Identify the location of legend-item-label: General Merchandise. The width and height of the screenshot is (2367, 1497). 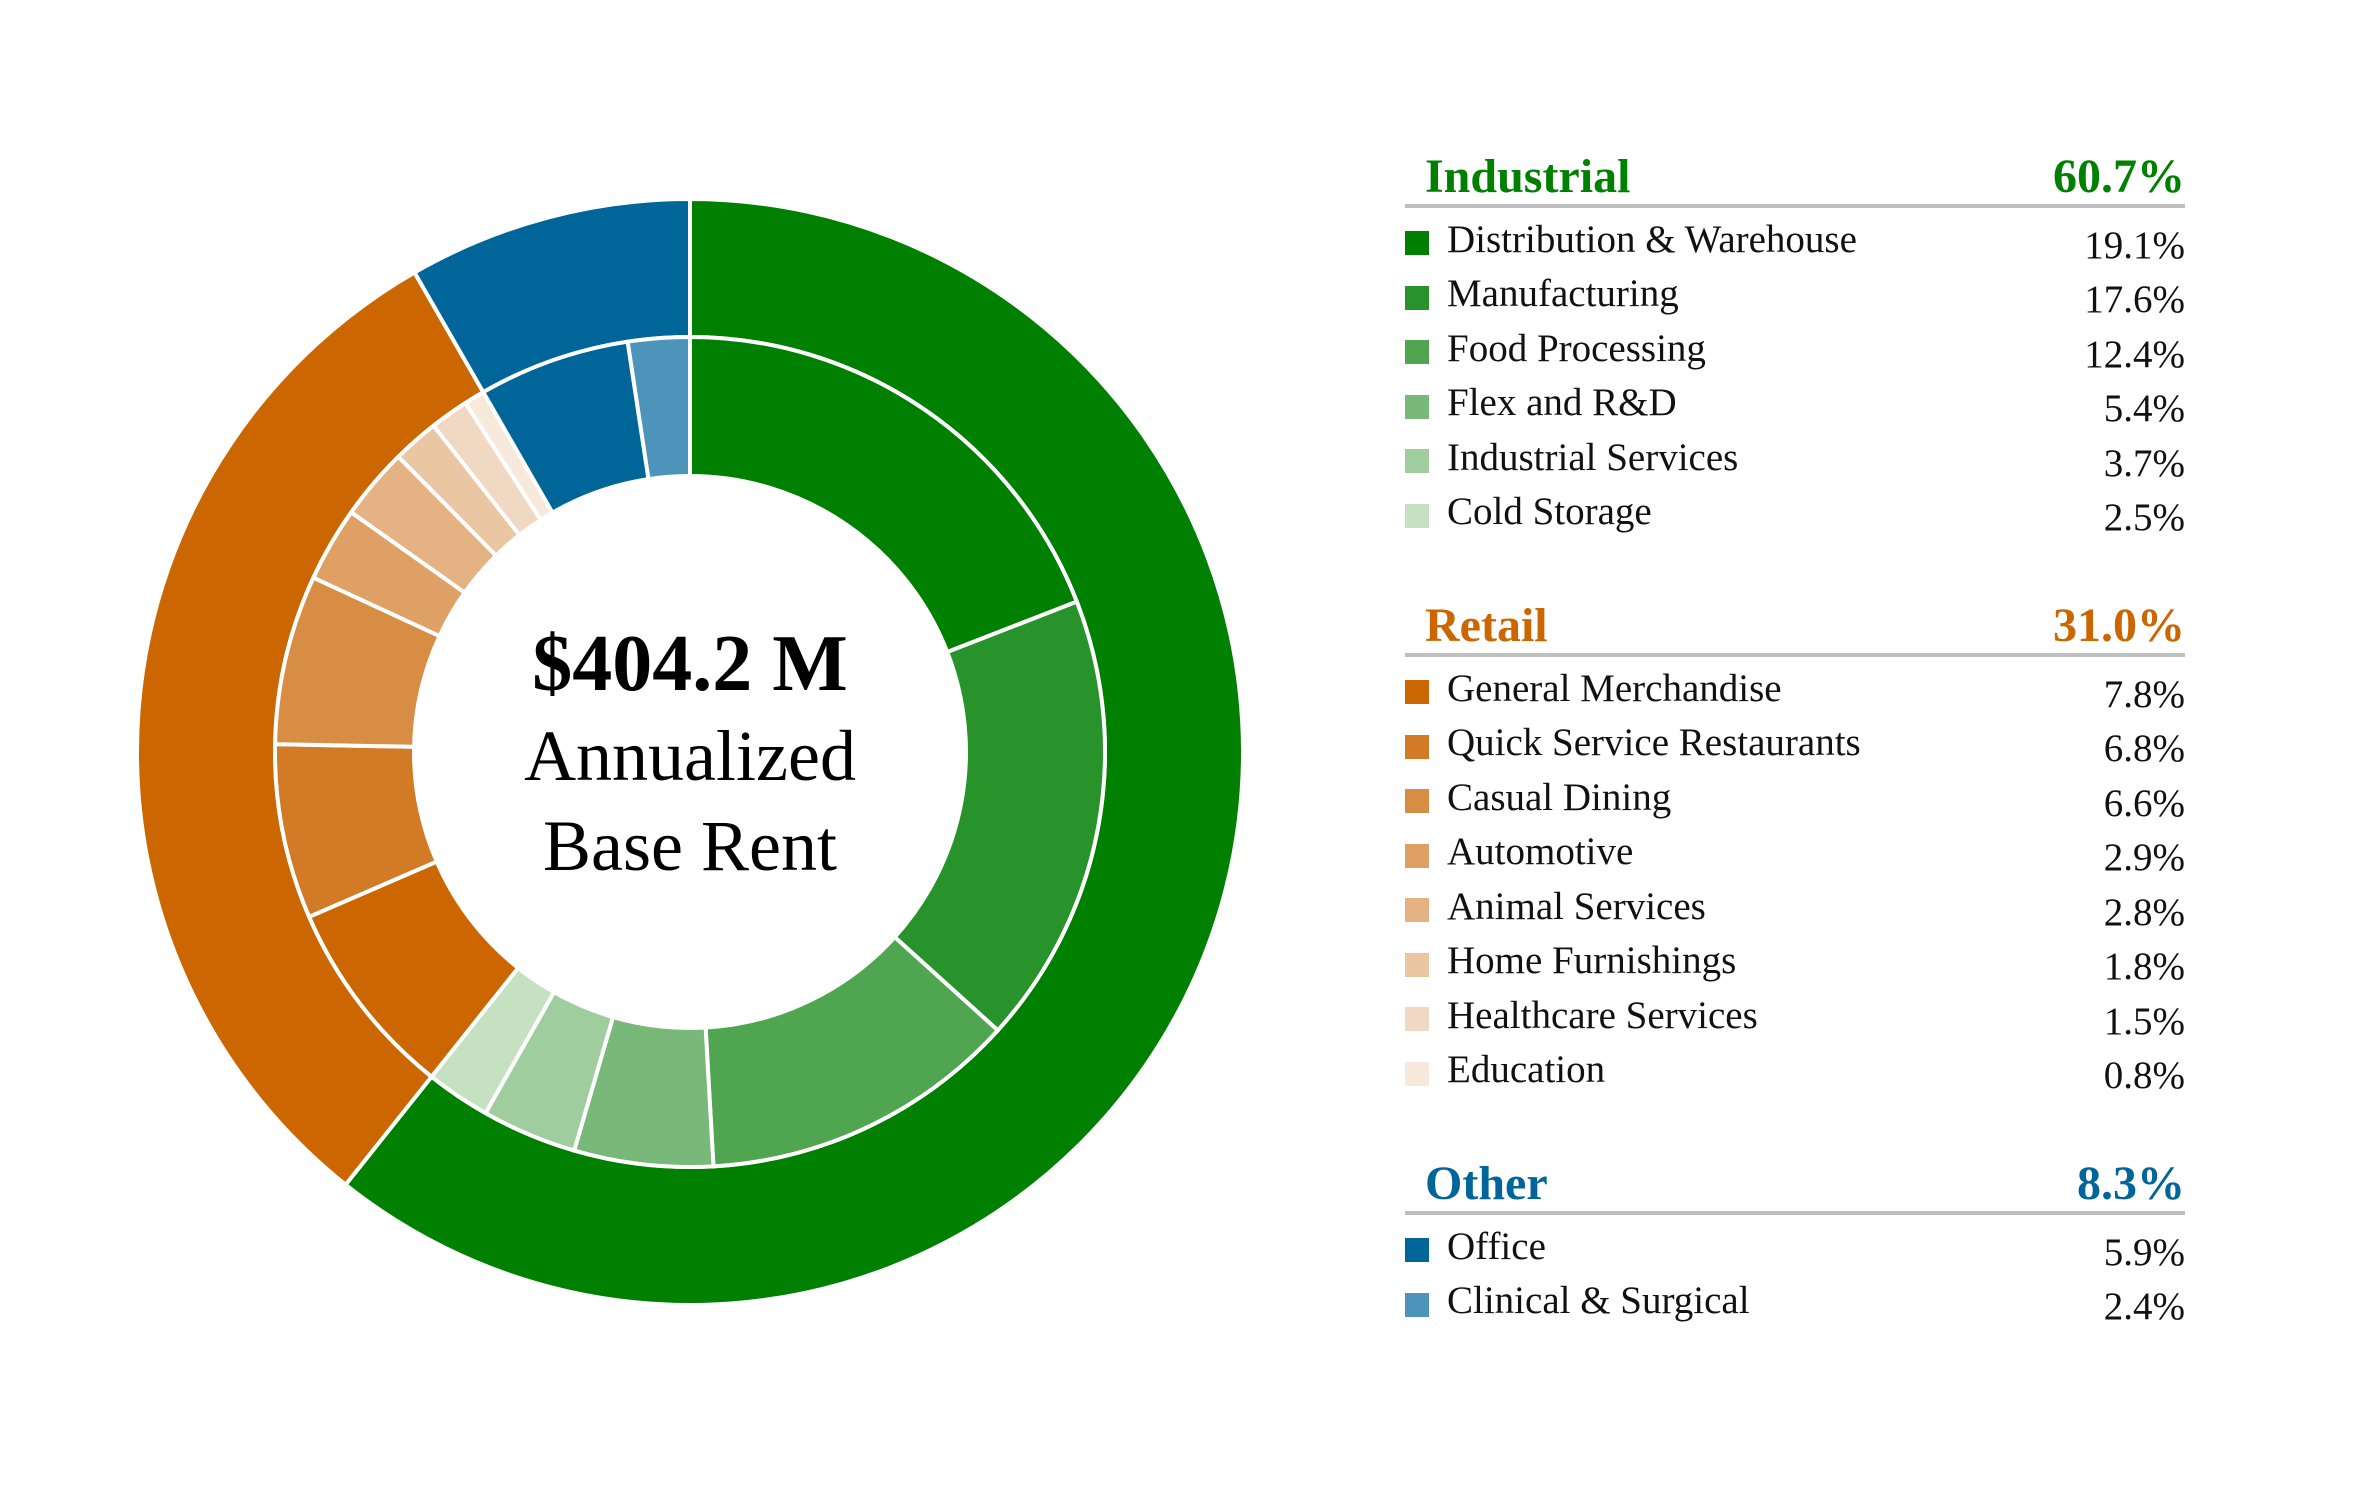
(1614, 688).